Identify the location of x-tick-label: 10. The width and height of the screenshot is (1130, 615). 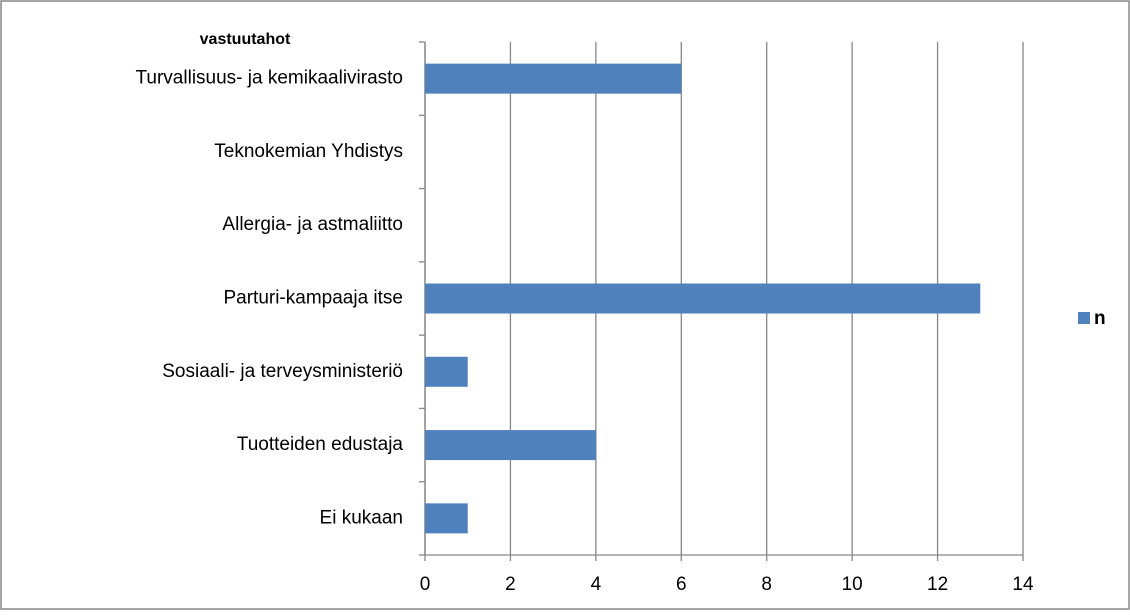
(852, 584).